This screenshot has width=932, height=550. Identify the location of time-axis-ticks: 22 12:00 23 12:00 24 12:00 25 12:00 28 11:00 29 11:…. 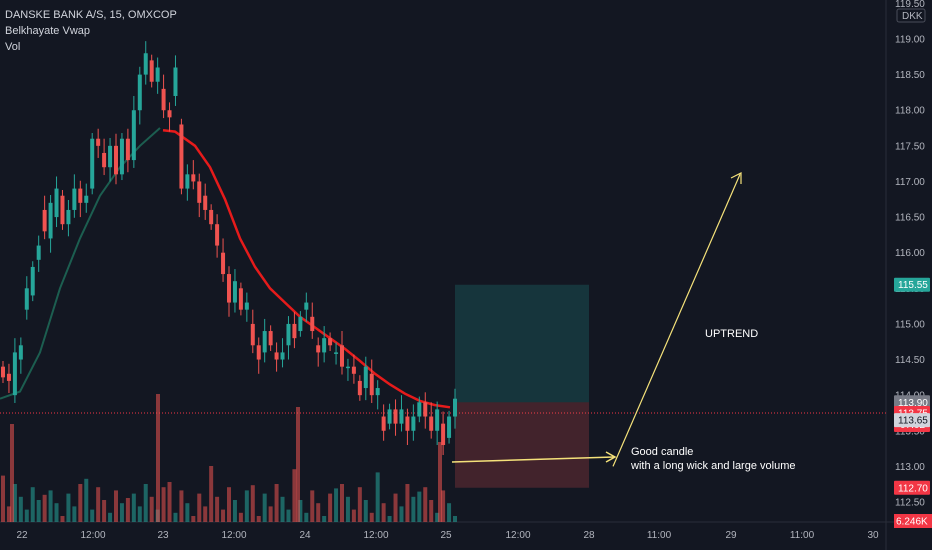
(447, 535).